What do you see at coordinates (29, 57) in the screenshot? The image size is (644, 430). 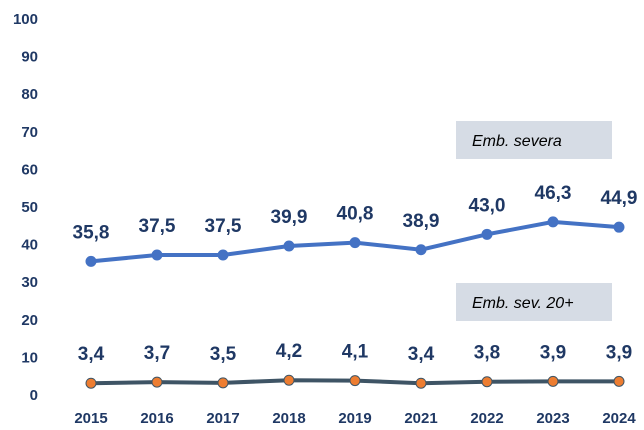 I see `y-tick-label: 90` at bounding box center [29, 57].